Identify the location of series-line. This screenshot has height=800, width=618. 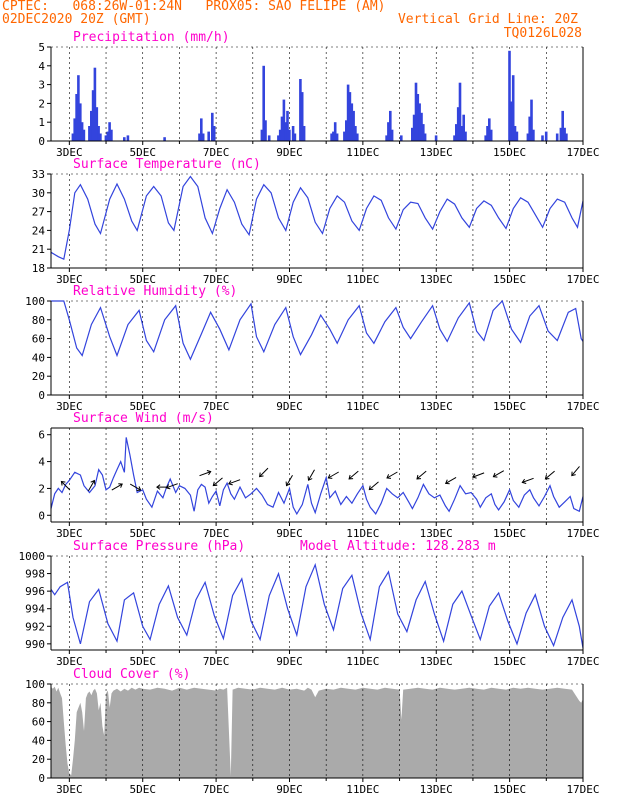
(317, 330).